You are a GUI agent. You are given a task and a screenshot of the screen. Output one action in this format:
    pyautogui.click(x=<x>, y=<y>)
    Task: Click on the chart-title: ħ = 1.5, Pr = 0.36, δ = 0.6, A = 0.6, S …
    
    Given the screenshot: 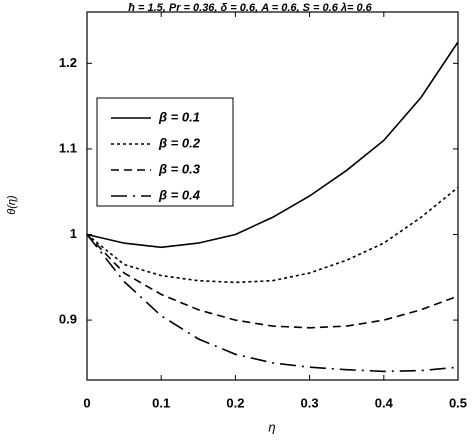 What is the action you would take?
    pyautogui.click(x=250, y=8)
    